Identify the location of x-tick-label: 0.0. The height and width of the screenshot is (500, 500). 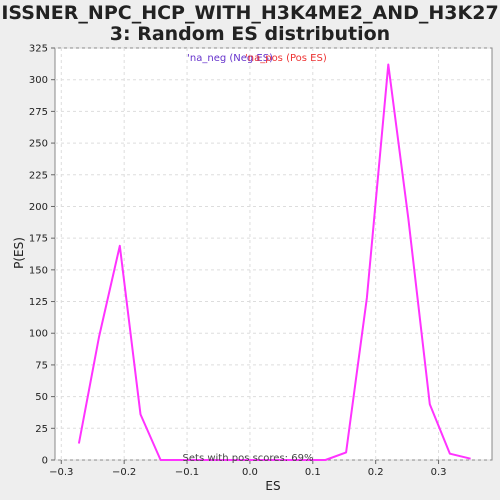
(250, 472).